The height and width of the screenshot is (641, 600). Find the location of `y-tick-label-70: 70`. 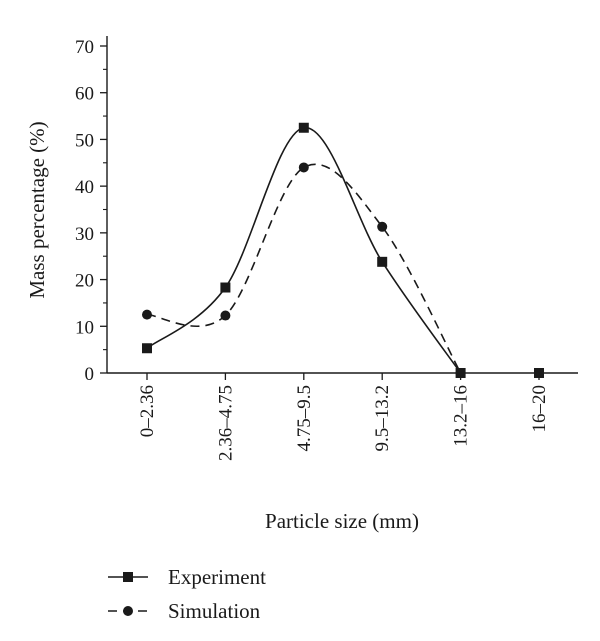

y-tick-label-70: 70 is located at coordinates (84, 47).